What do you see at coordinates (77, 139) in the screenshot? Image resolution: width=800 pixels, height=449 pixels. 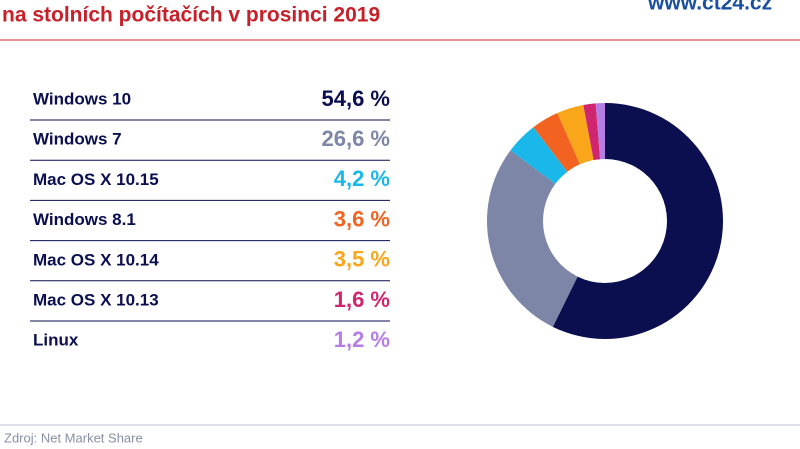 I see `row-label: Windows 7` at bounding box center [77, 139].